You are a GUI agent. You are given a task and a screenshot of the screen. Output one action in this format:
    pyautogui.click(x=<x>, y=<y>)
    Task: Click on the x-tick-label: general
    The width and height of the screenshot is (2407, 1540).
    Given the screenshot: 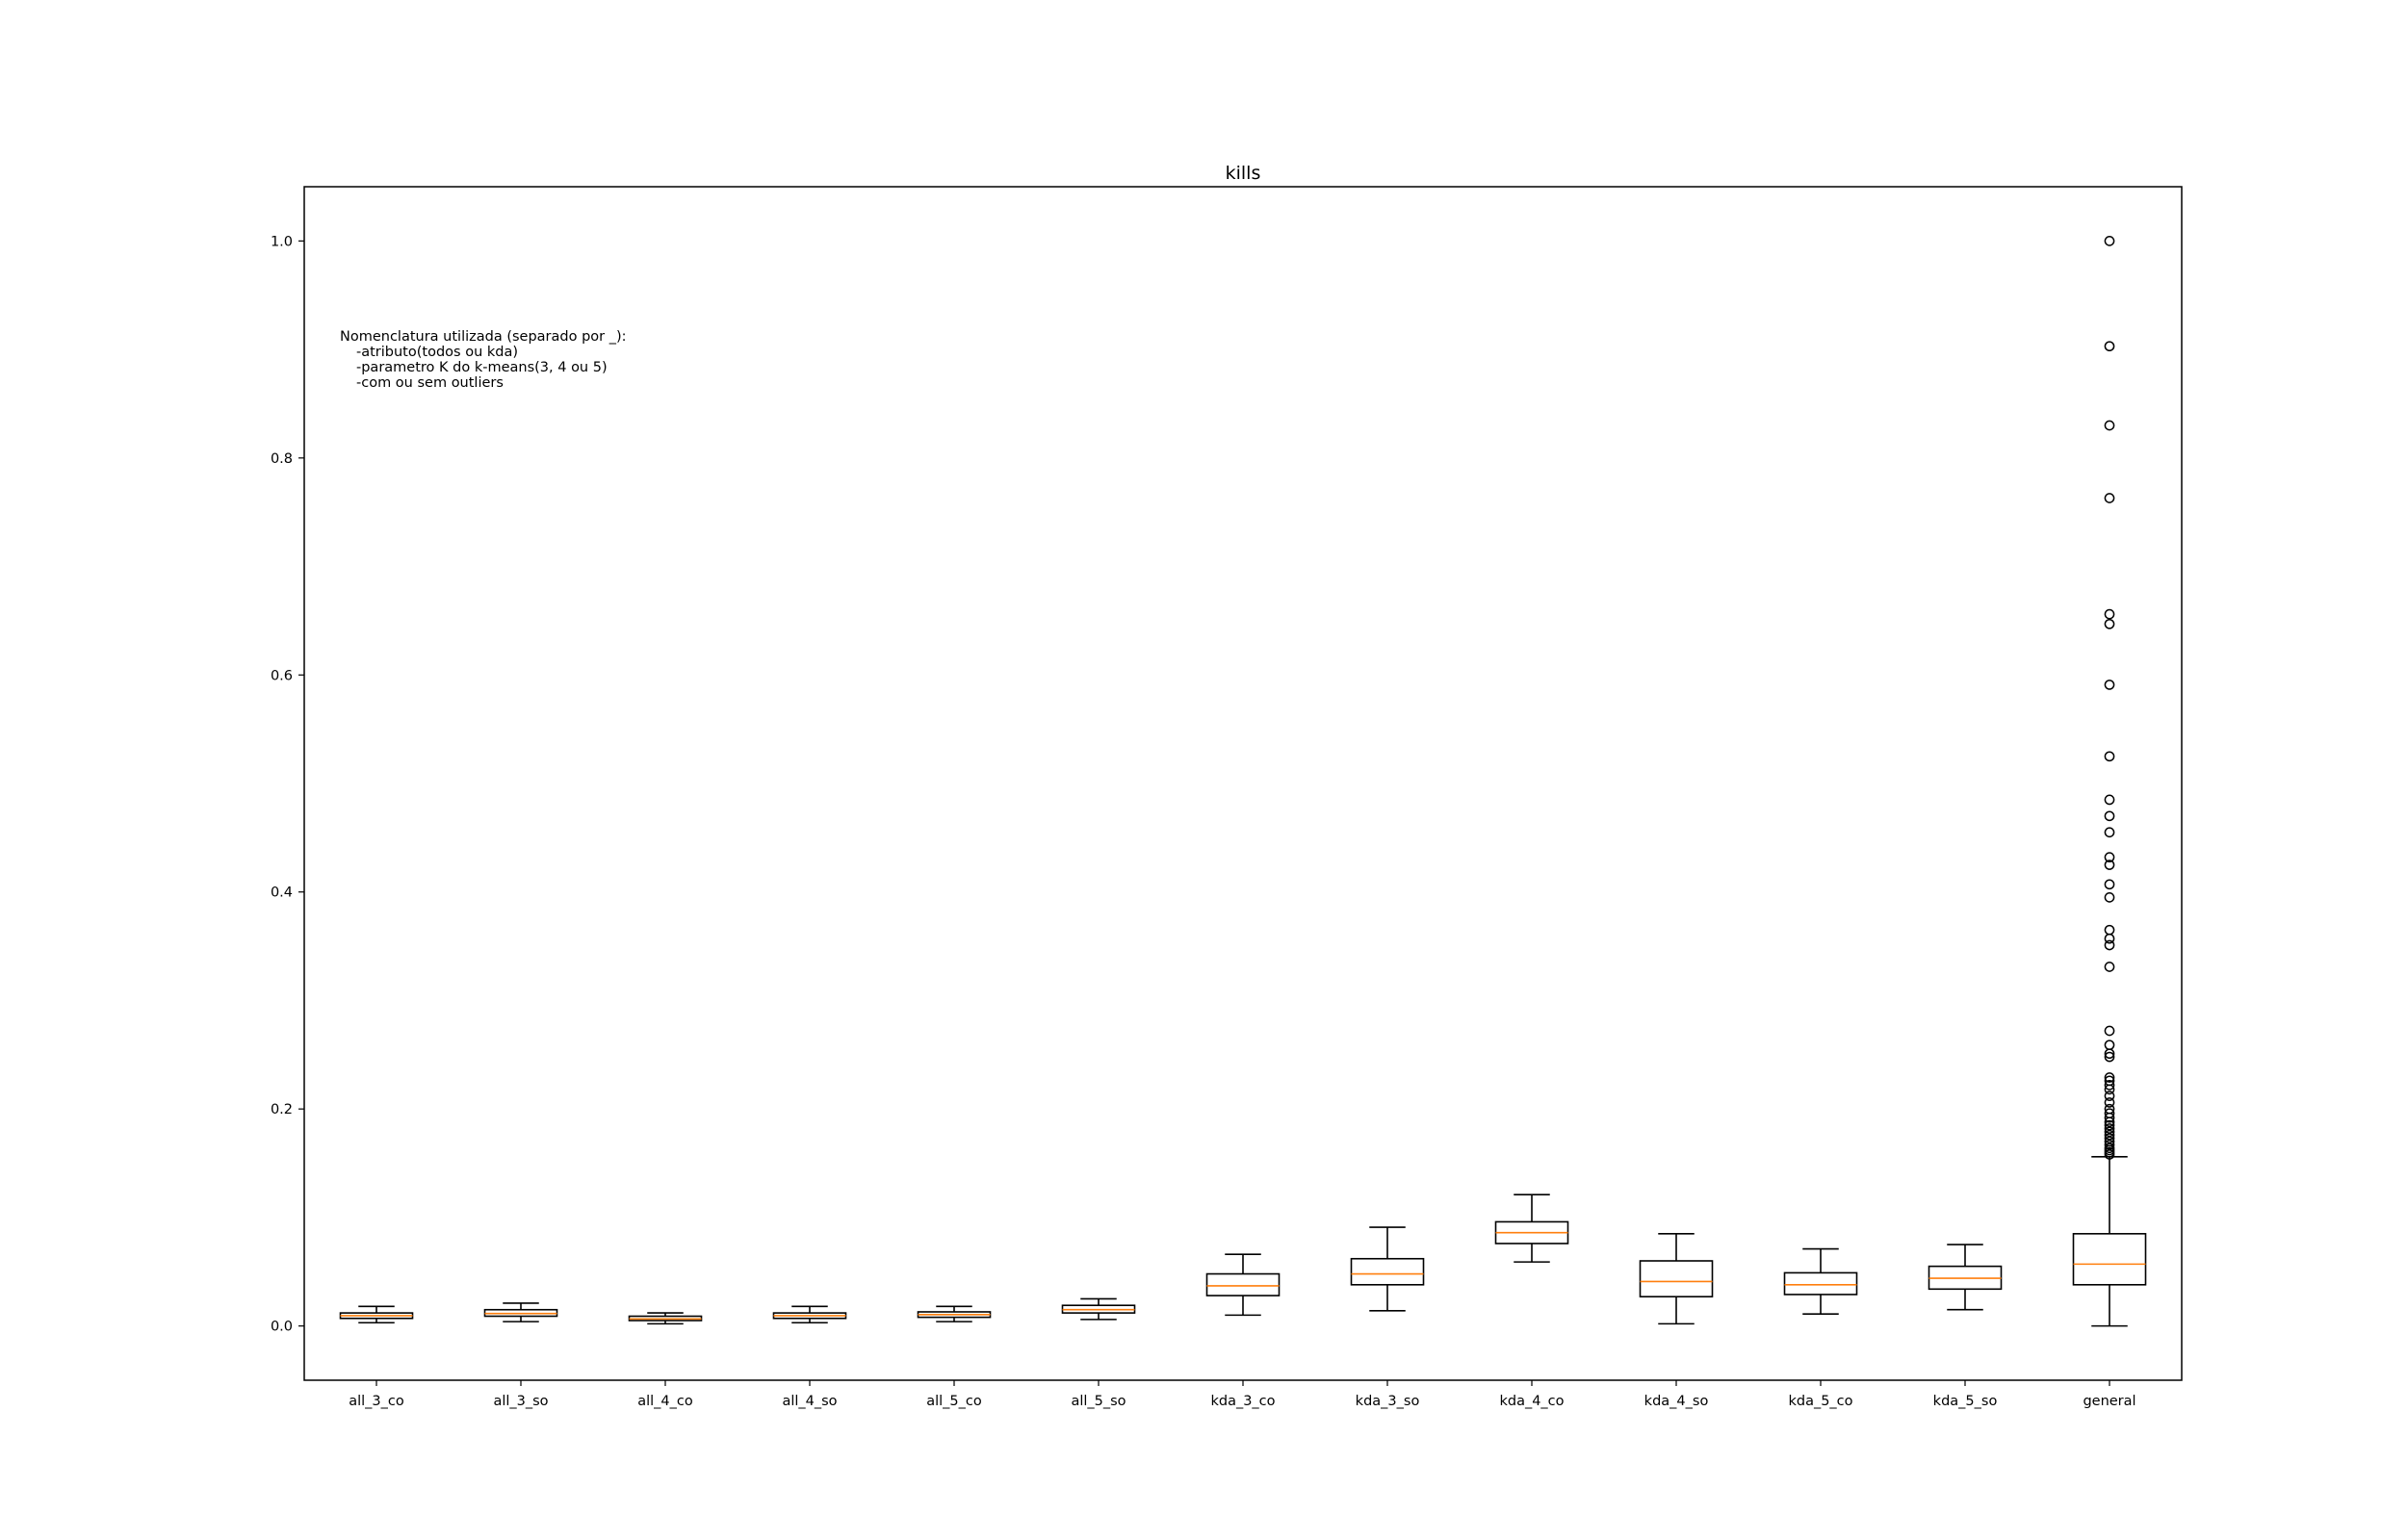 What is the action you would take?
    pyautogui.click(x=2109, y=1401)
    